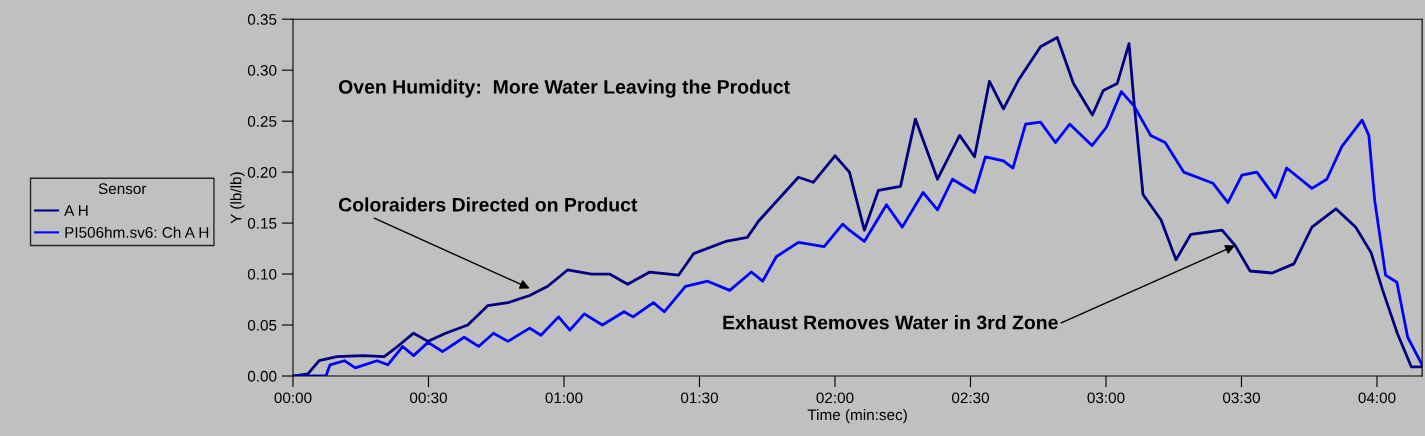 The width and height of the screenshot is (1425, 436). I want to click on y-tick-label: 0.35, so click(262, 19).